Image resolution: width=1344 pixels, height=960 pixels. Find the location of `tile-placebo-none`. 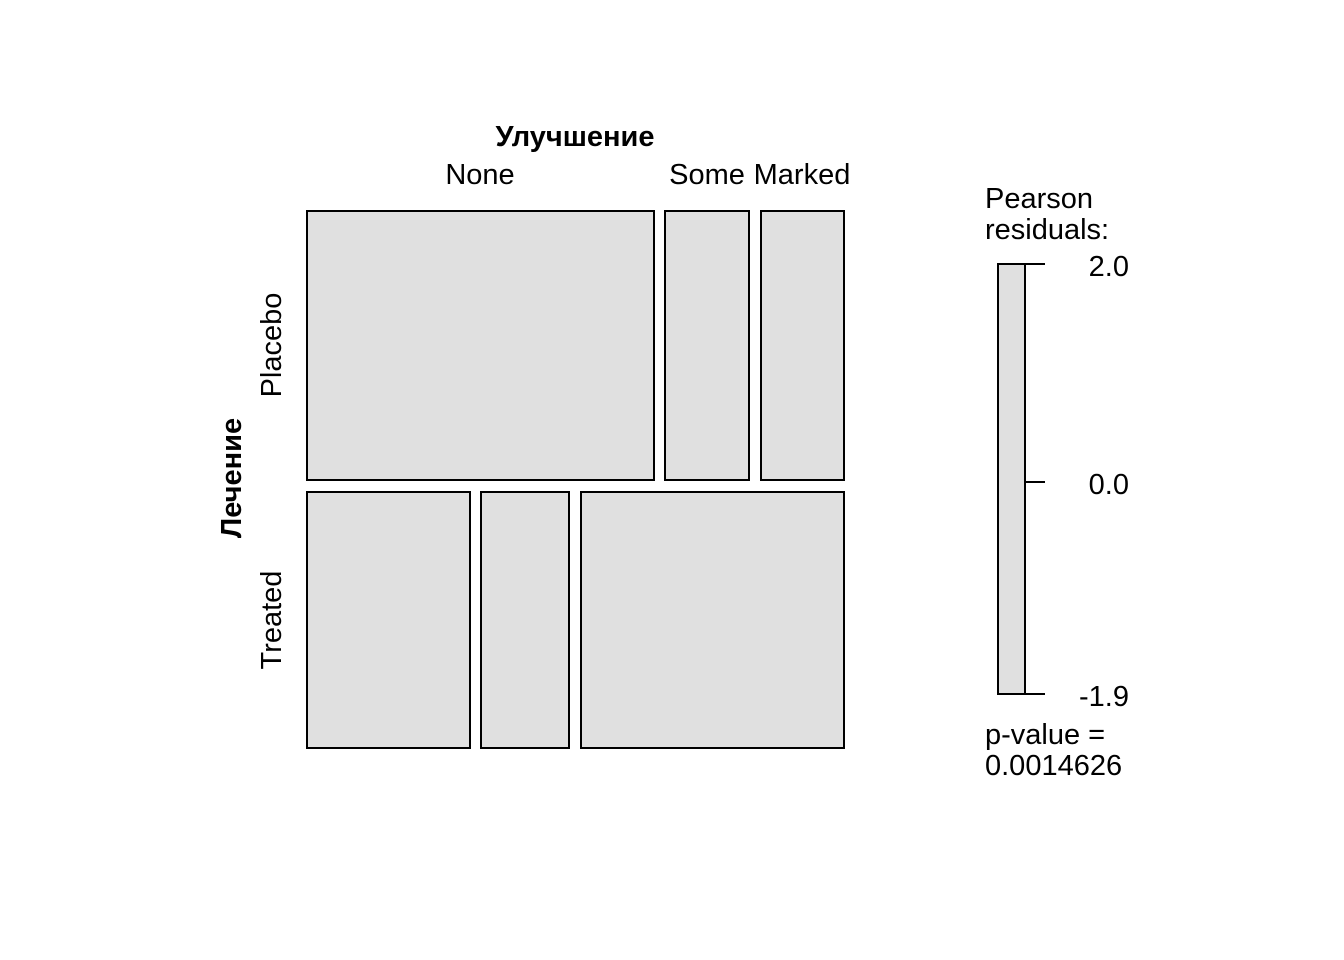

tile-placebo-none is located at coordinates (480, 345).